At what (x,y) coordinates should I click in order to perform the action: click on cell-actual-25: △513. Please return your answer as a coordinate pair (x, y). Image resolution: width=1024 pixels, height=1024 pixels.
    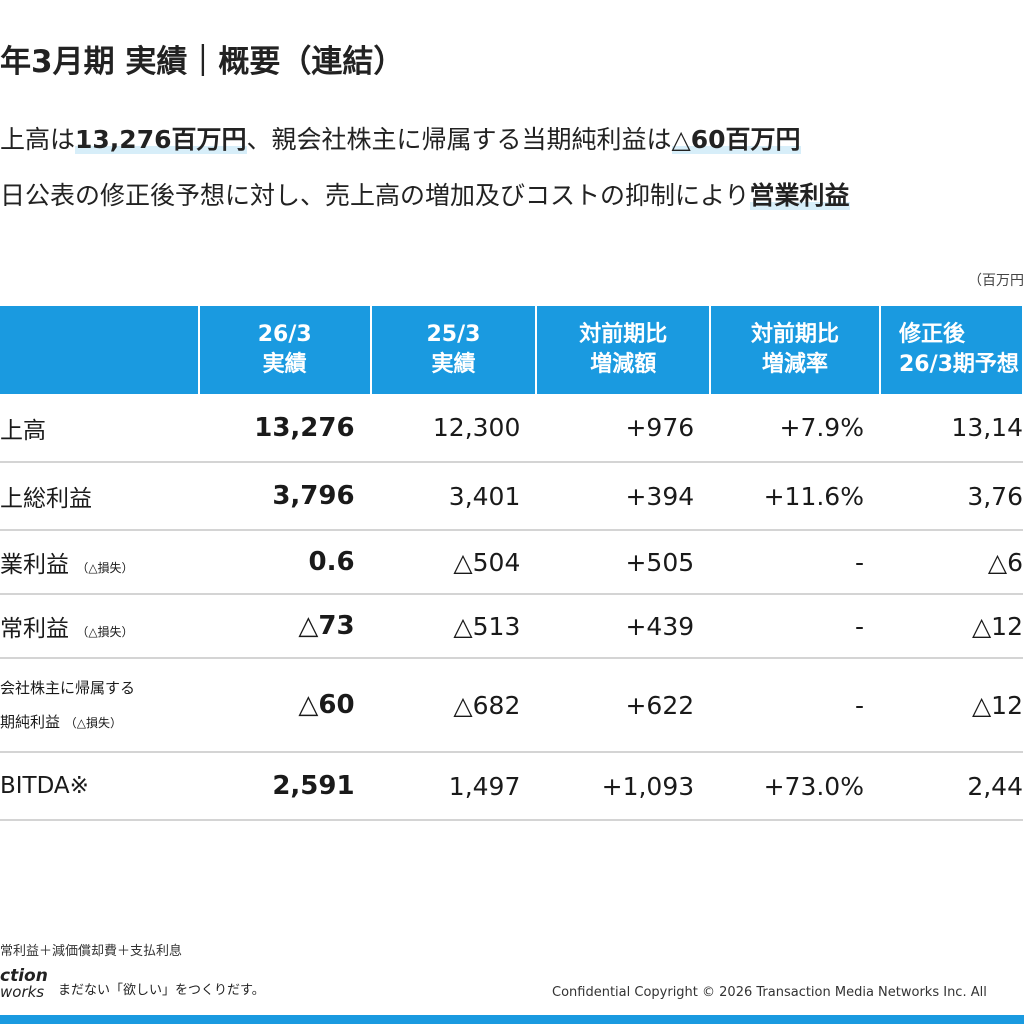
    Looking at the image, I should click on (453, 626).